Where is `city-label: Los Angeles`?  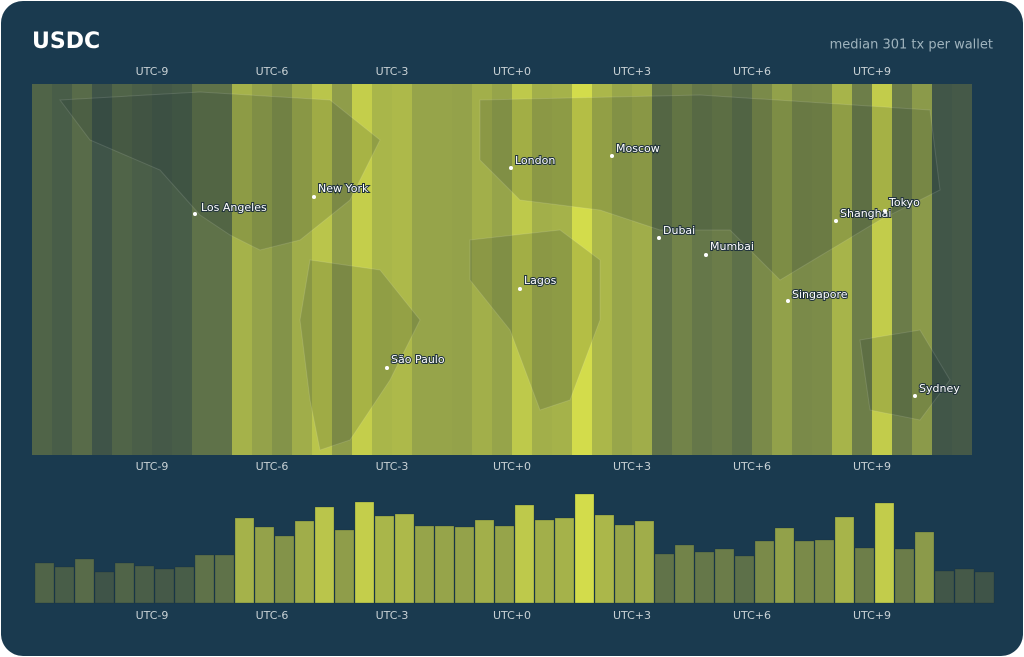 city-label: Los Angeles is located at coordinates (234, 207).